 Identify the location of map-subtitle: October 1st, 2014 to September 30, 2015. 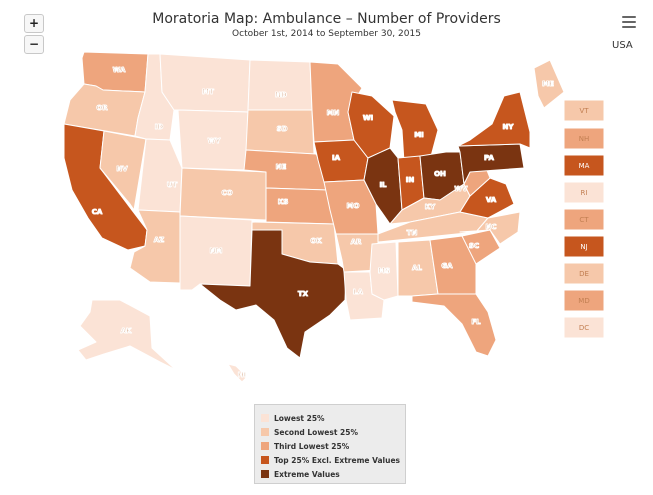
(326, 34).